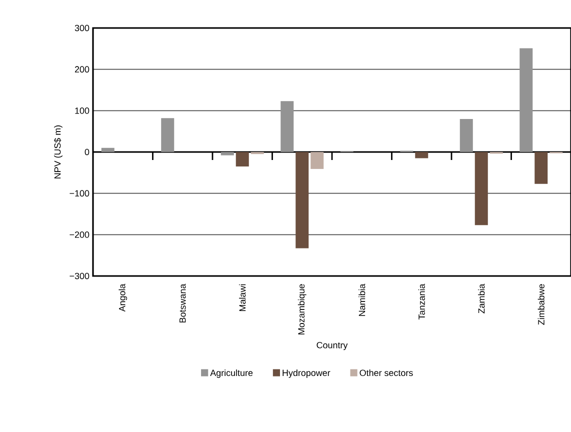 This screenshot has width=571, height=432. Describe the element at coordinates (123, 298) in the screenshot. I see `x-tick-label: Angola` at that location.